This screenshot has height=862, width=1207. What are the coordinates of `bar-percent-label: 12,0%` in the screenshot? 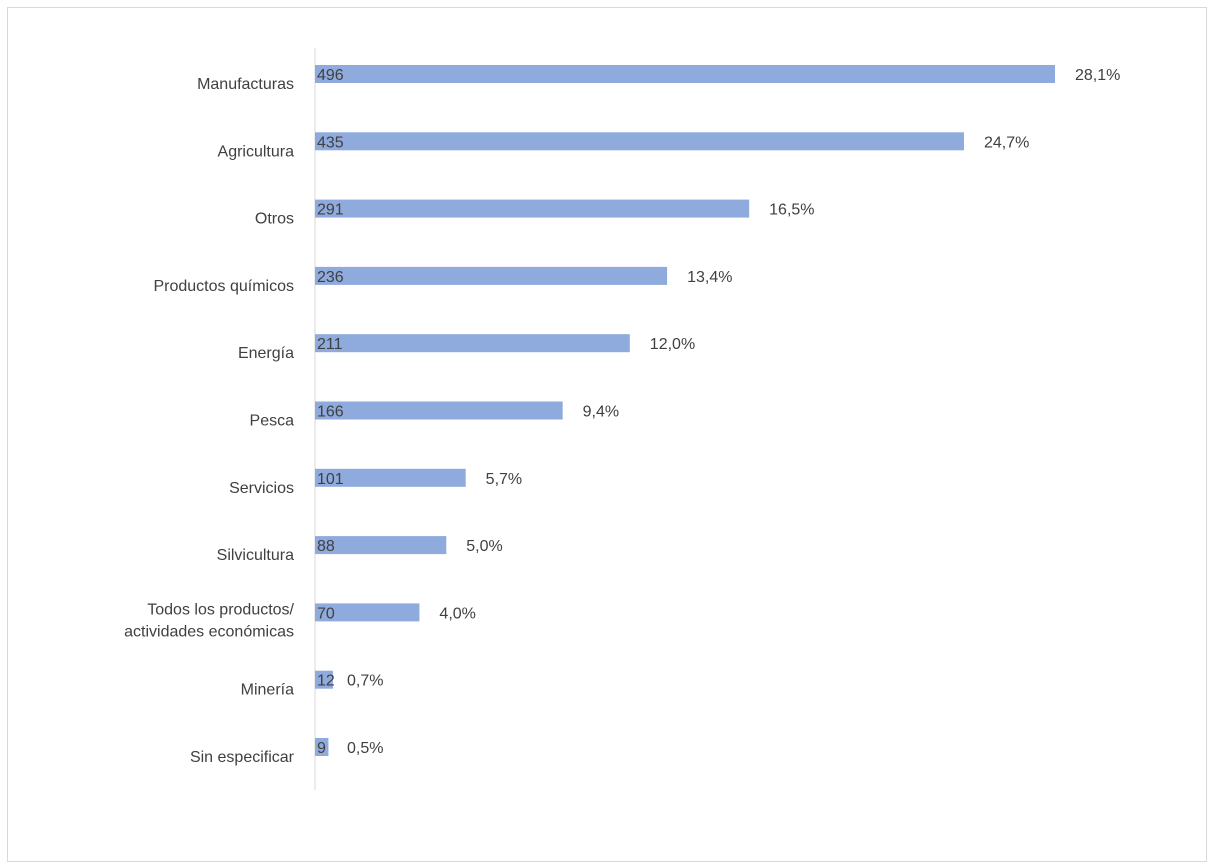 It's located at (672, 344).